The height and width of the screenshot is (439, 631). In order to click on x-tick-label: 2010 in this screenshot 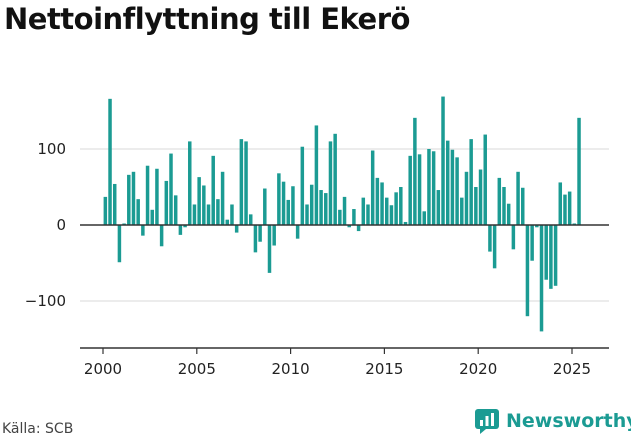, I will do `click(291, 369)`.